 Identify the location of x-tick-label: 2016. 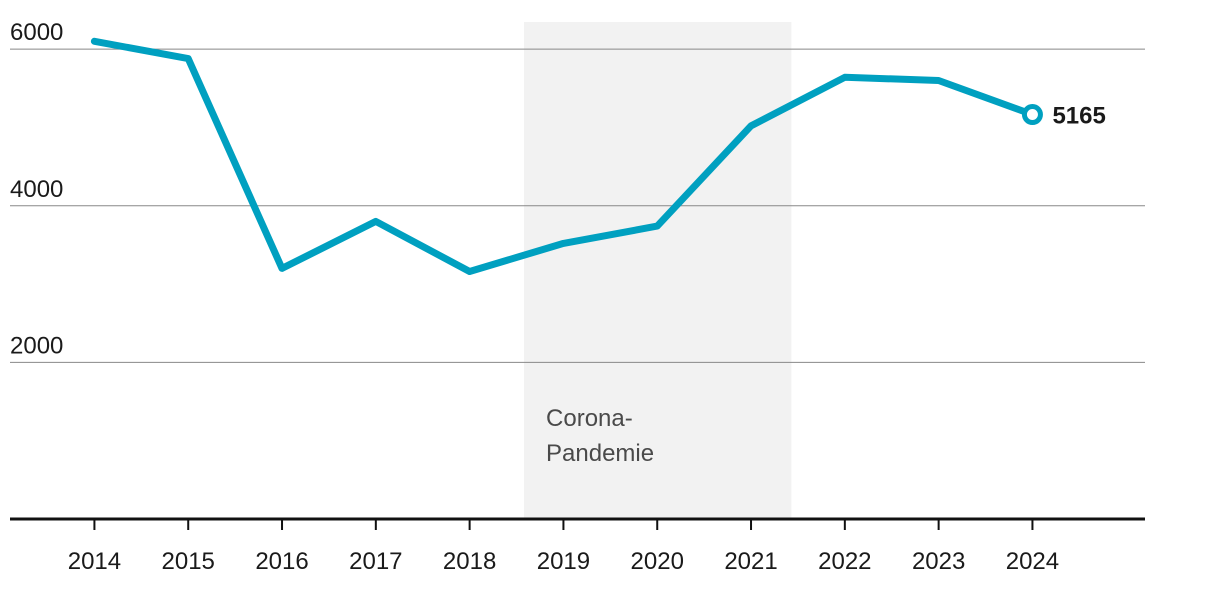
(281, 561).